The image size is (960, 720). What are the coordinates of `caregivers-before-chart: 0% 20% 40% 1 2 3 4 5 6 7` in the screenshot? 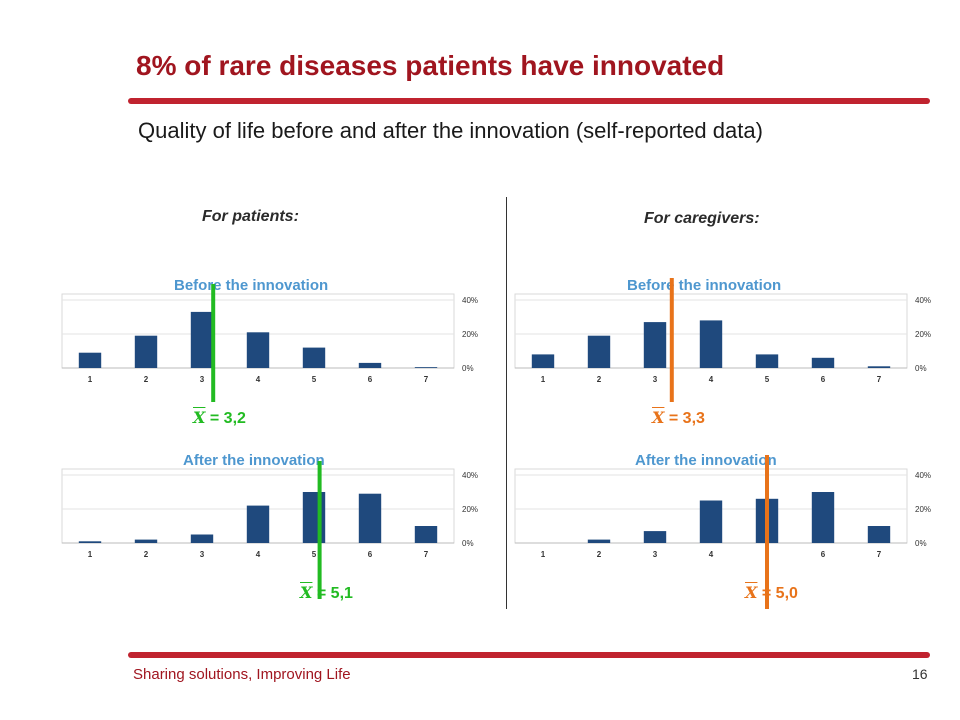 It's located at (722, 340).